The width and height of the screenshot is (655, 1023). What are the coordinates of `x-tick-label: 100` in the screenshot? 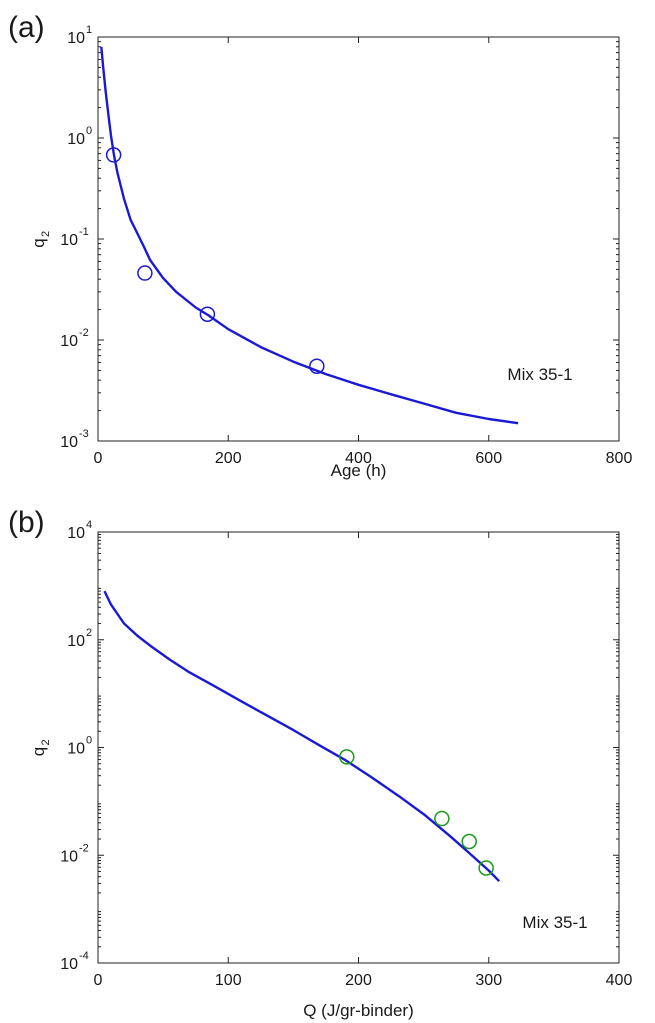 It's located at (228, 980).